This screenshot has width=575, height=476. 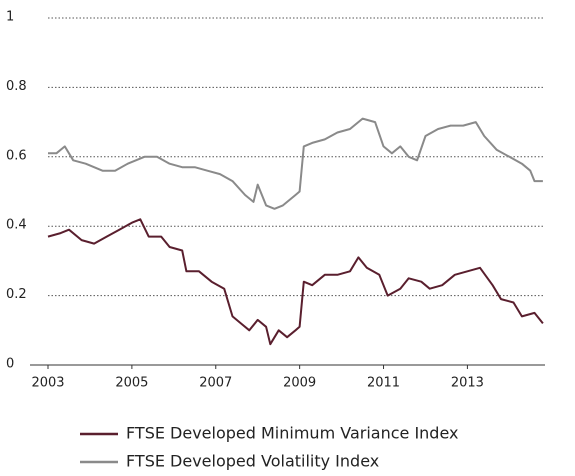 What do you see at coordinates (299, 383) in the screenshot?
I see `x-tick-label: 2009` at bounding box center [299, 383].